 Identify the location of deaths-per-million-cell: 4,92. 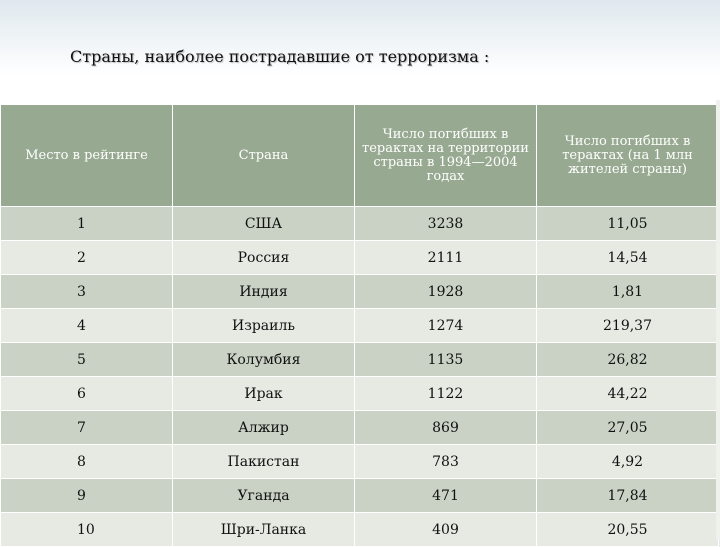
(627, 461).